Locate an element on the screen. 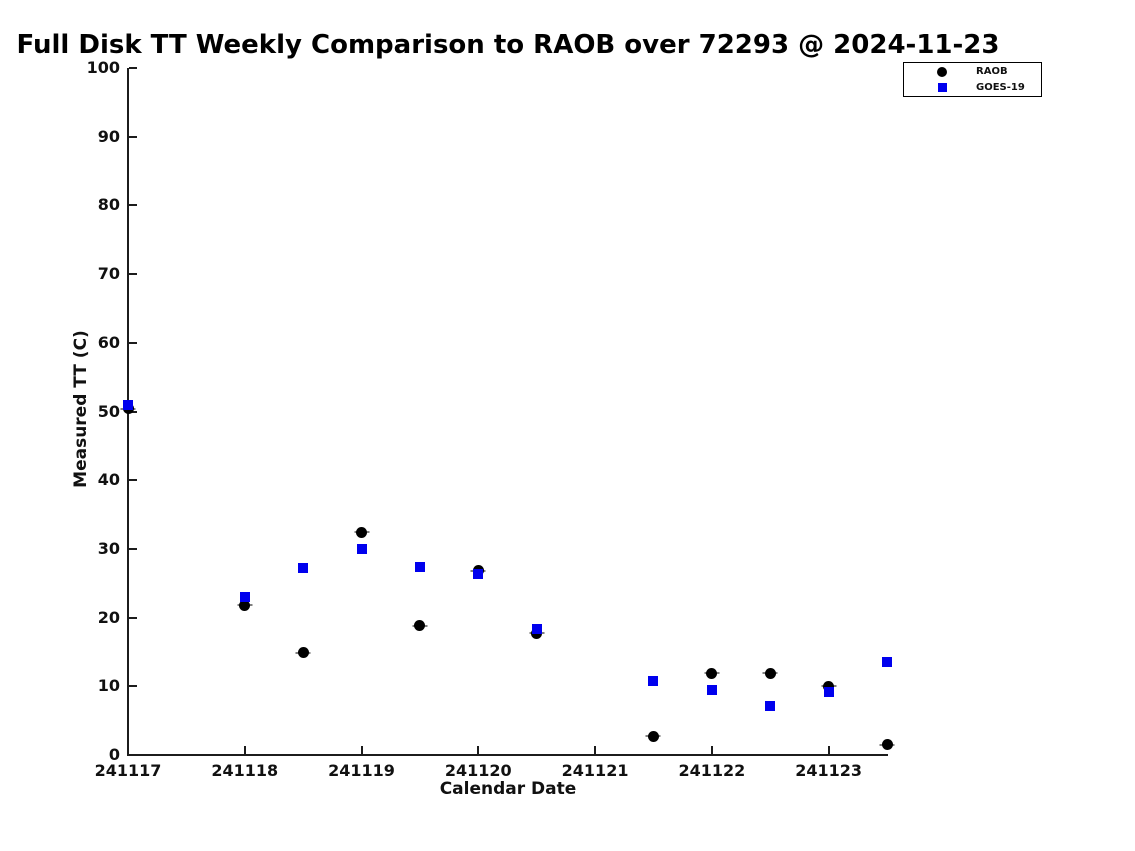 This screenshot has width=1135, height=851. x-tick-label: 241119 is located at coordinates (361, 770).